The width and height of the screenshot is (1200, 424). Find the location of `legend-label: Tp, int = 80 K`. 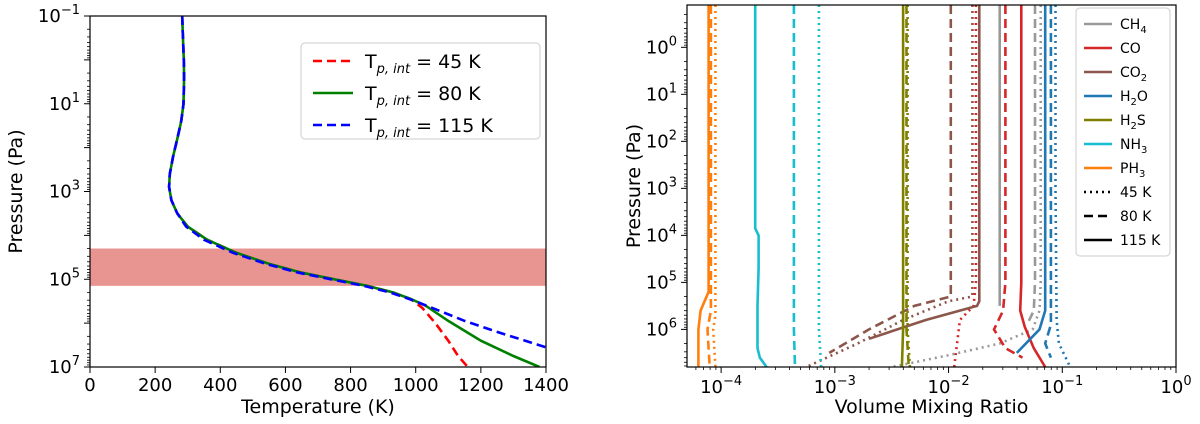

legend-label: Tp, int = 80 K is located at coordinates (422, 96).